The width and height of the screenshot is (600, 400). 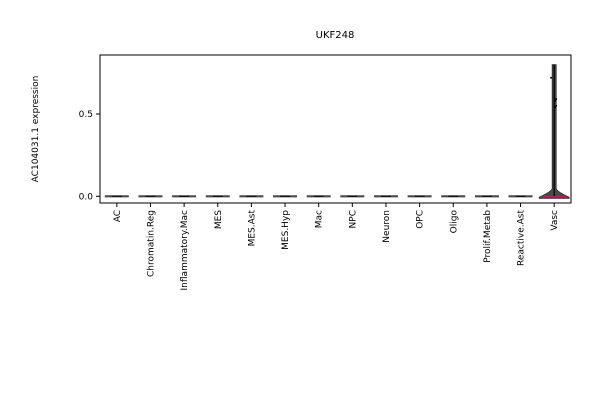 I want to click on x-tick-label: Mac, so click(x=320, y=219).